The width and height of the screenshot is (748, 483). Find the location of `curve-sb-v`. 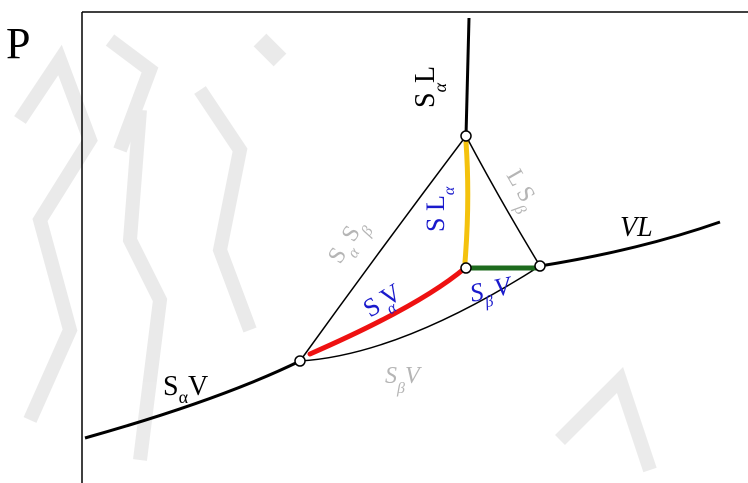

curve-sb-v is located at coordinates (420, 313).